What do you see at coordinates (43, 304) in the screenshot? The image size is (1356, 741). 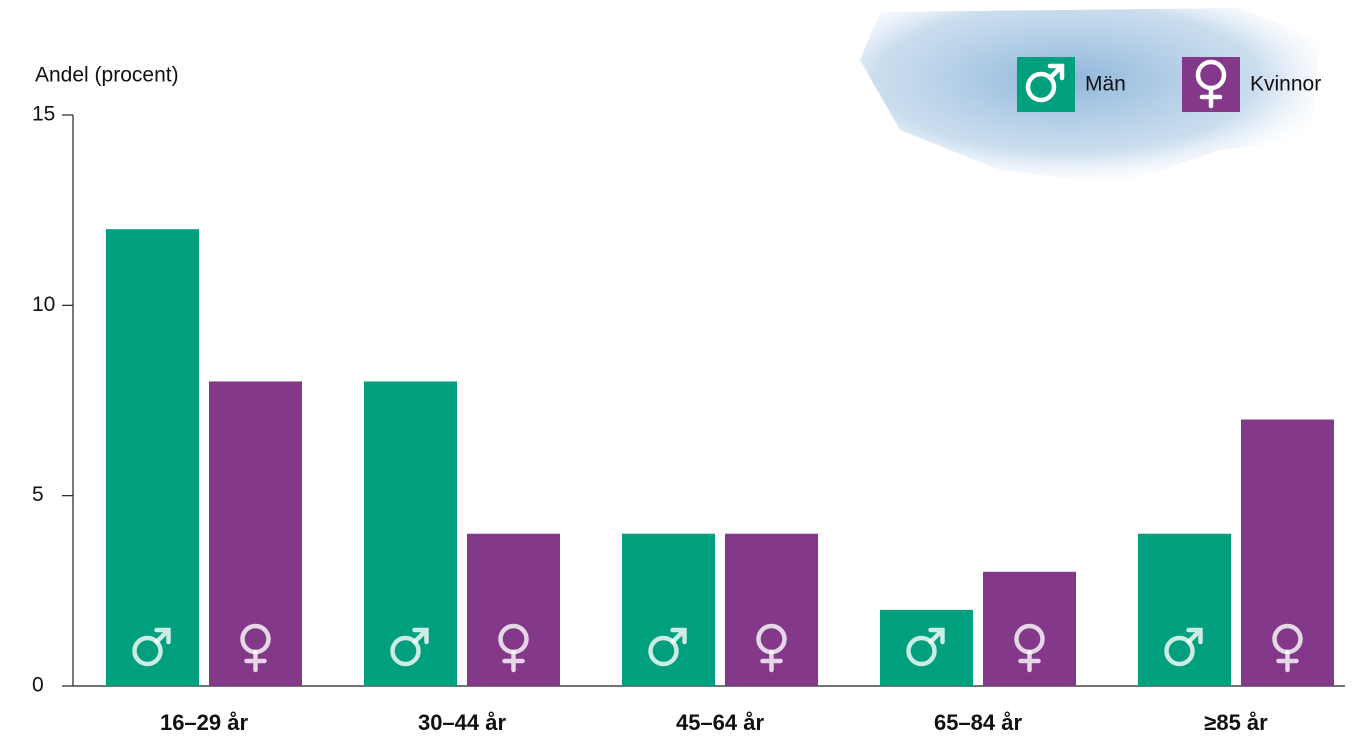 I see `y-tick-label: 10` at bounding box center [43, 304].